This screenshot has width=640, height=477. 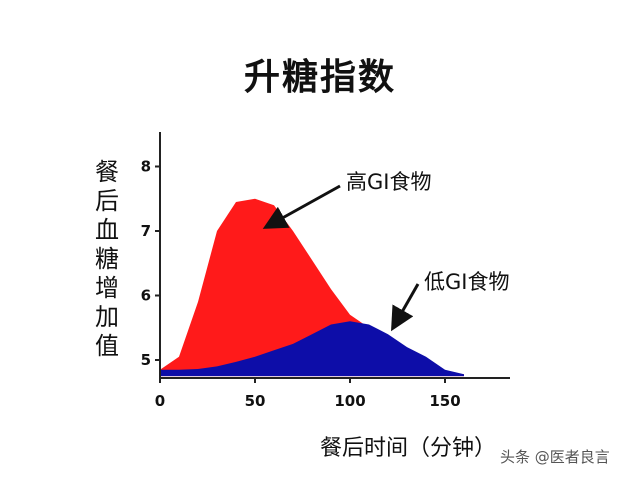 I want to click on y-tick-label: 5, so click(x=146, y=360).